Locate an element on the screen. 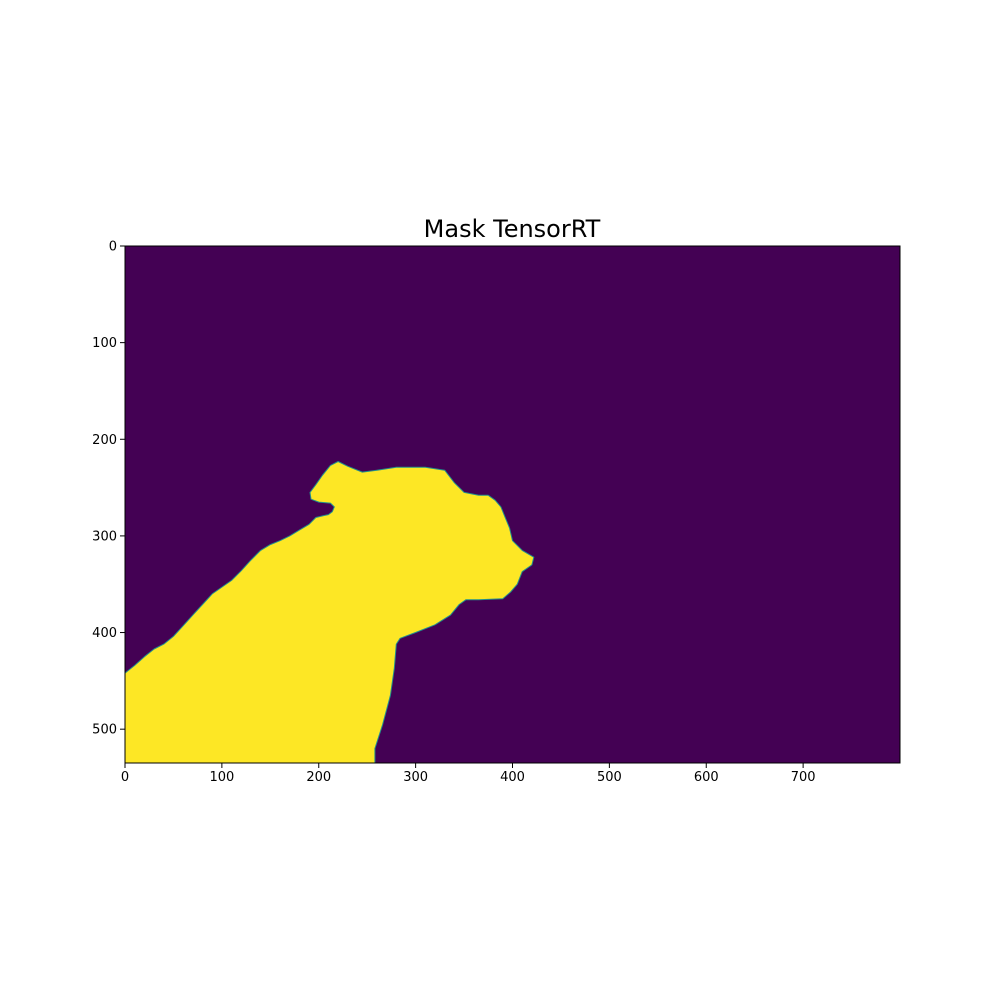  x-tick-label: 100 is located at coordinates (221, 777).